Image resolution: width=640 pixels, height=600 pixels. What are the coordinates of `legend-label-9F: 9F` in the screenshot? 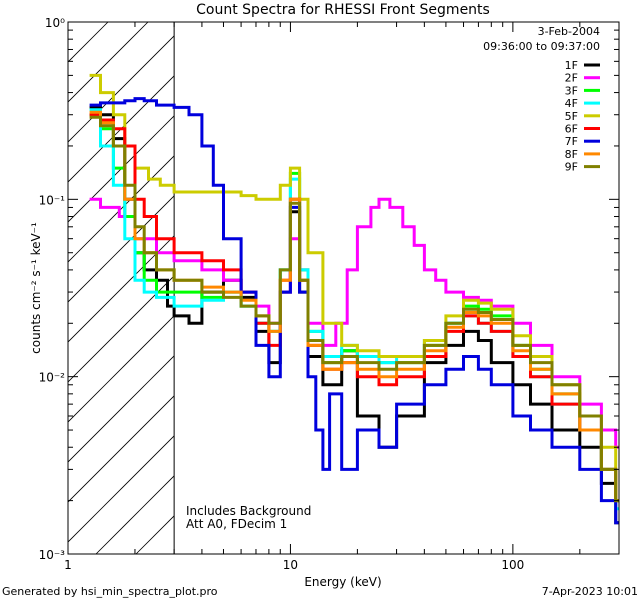 It's located at (571, 167).